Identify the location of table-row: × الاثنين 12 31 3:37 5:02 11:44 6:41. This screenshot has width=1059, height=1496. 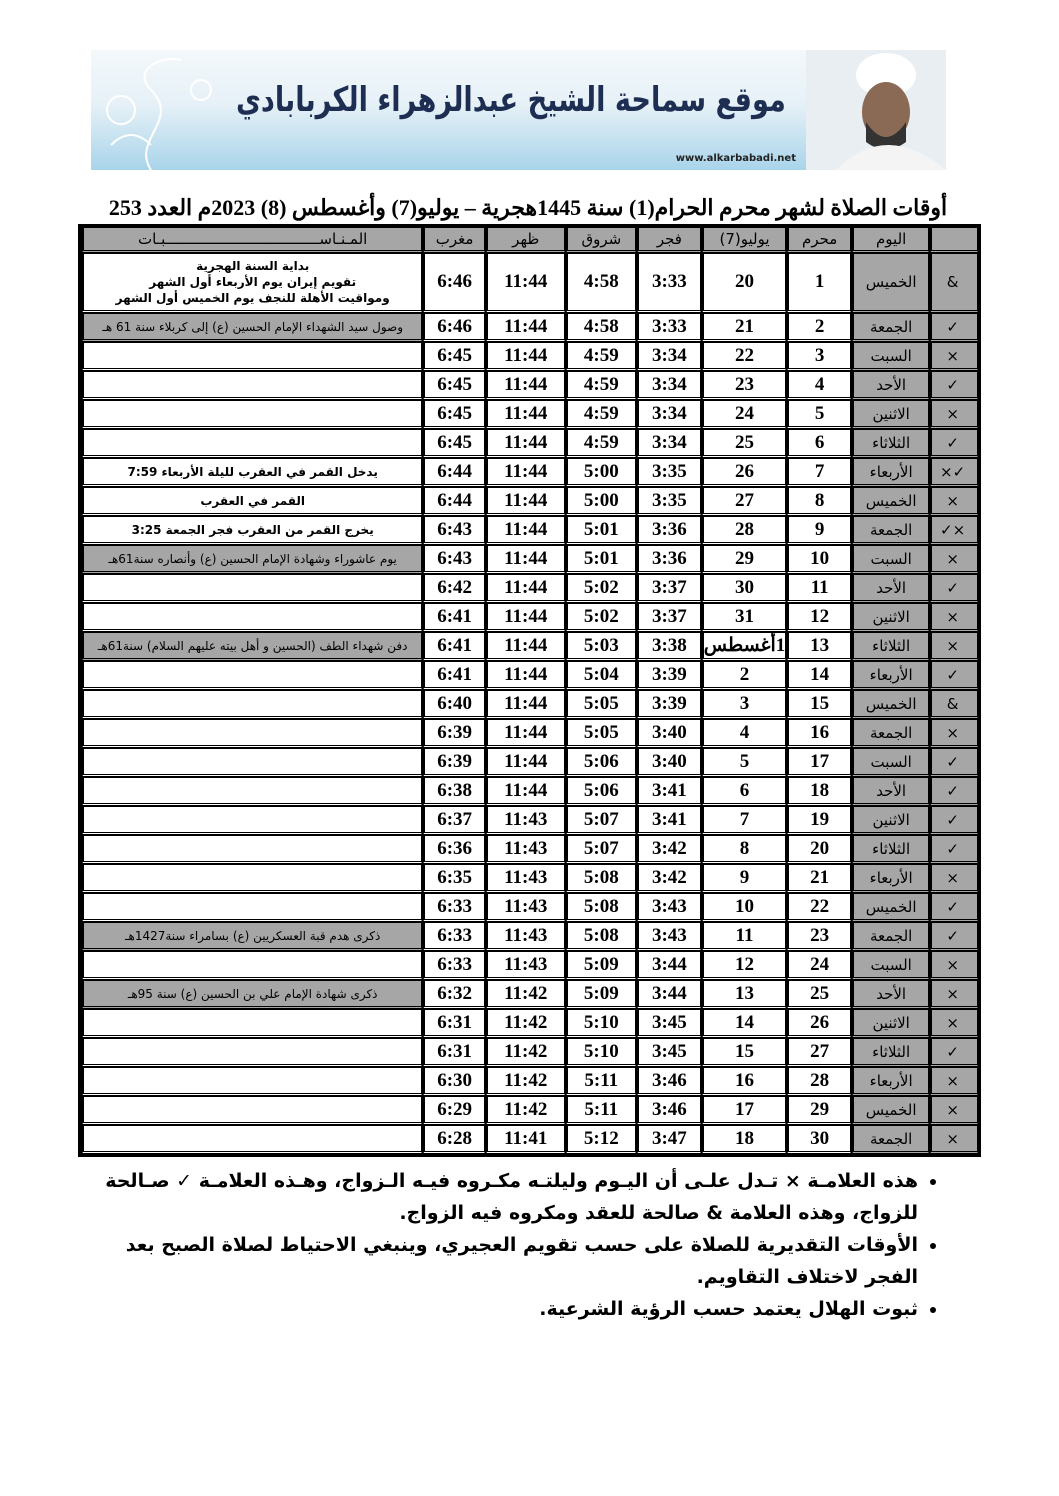
(529, 617).